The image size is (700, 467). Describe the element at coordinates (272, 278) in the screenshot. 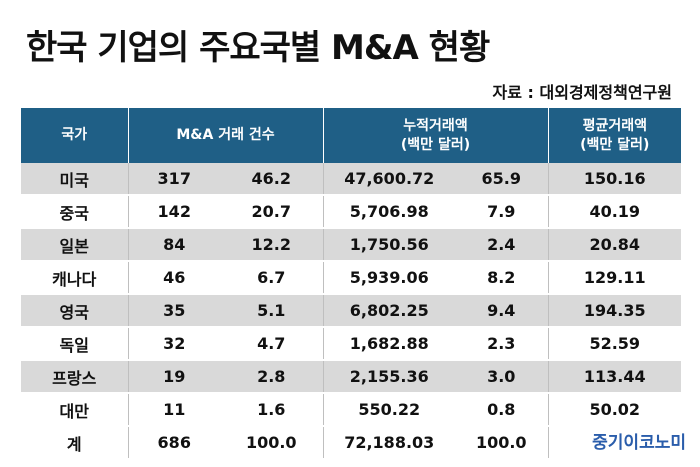

I see `count-pct-cell: 6.7` at that location.